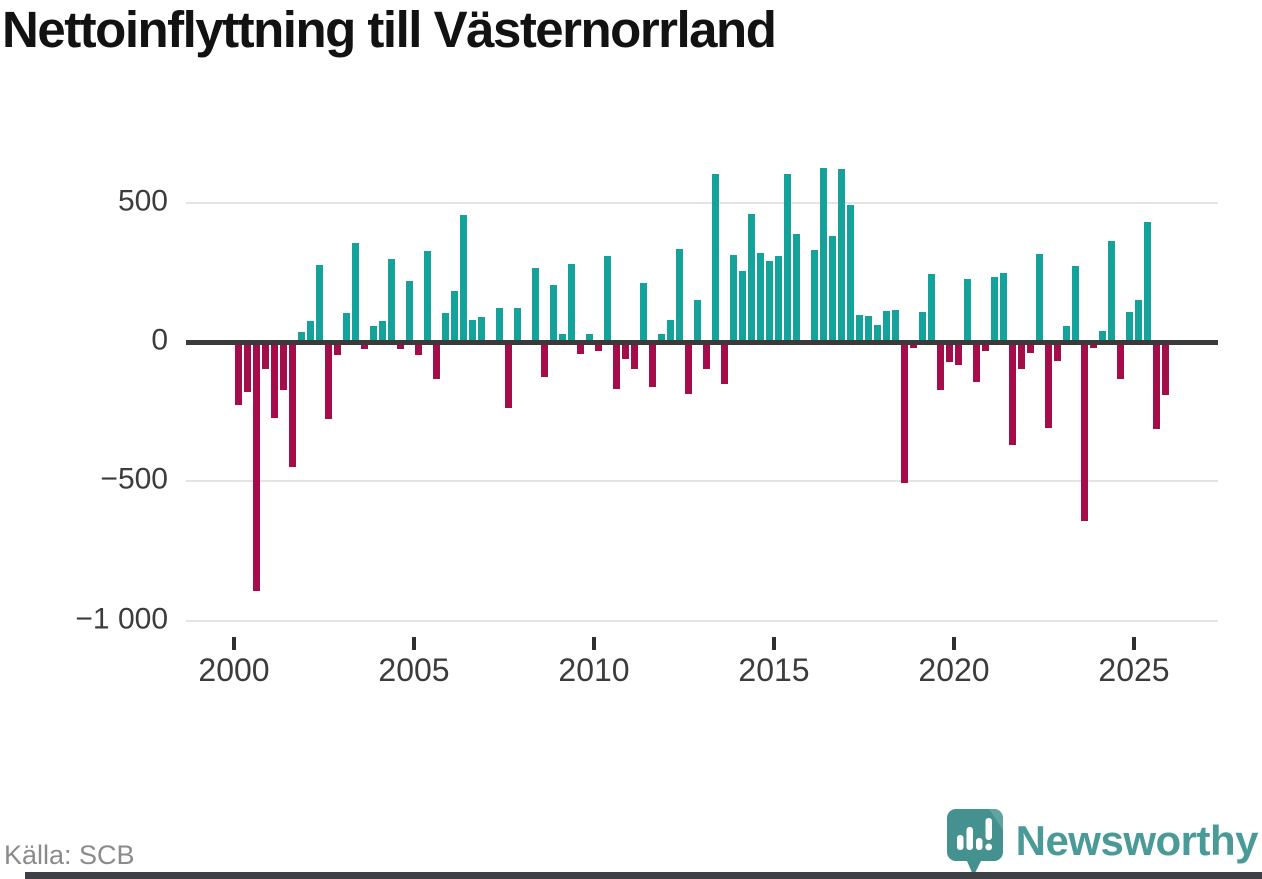  I want to click on gridline--500, so click(702, 481).